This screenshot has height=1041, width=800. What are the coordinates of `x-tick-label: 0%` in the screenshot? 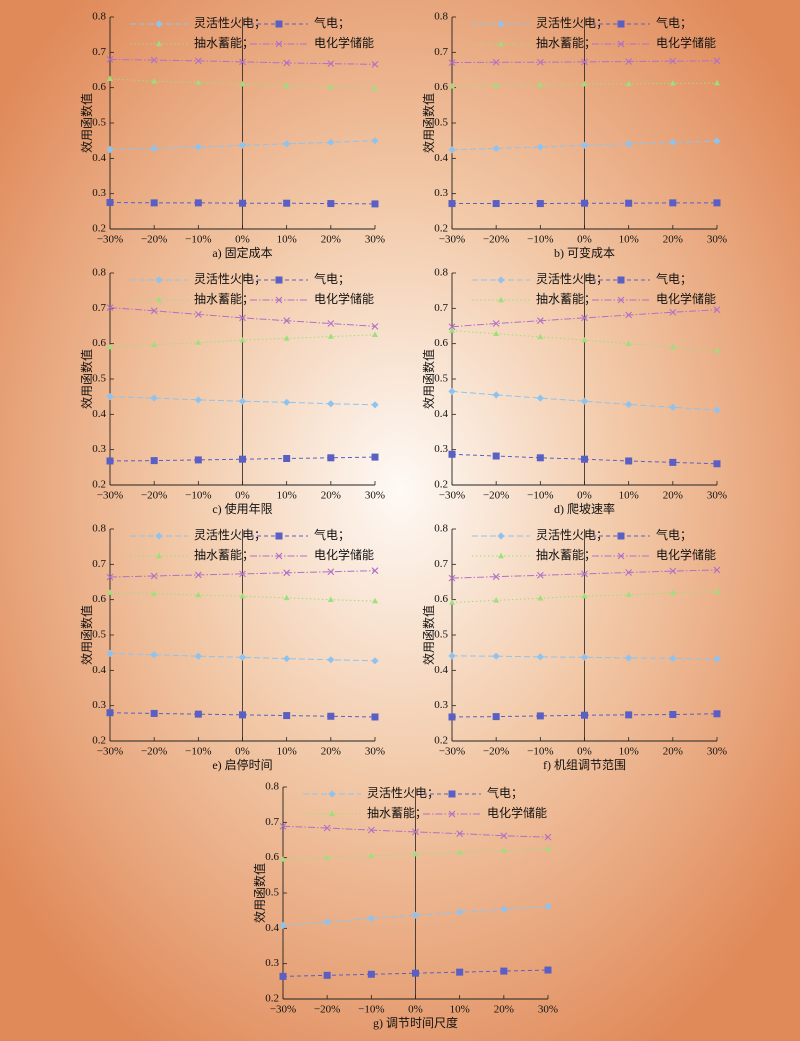 It's located at (584, 496).